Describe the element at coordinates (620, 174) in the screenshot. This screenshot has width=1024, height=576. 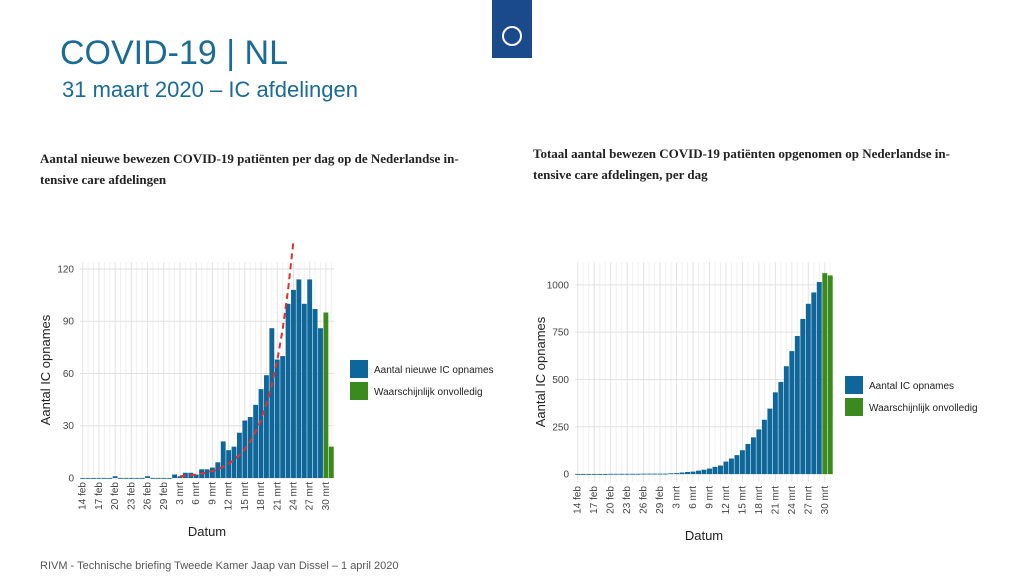
I see `chart-title: tensive care afdelingen, per dag` at that location.